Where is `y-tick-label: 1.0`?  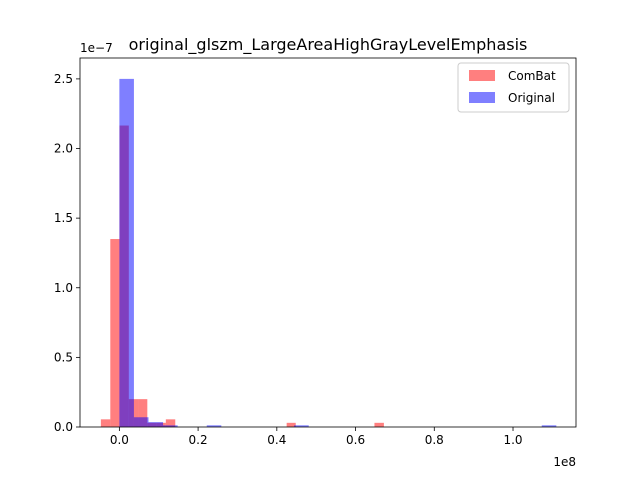 y-tick-label: 1.0 is located at coordinates (63, 288).